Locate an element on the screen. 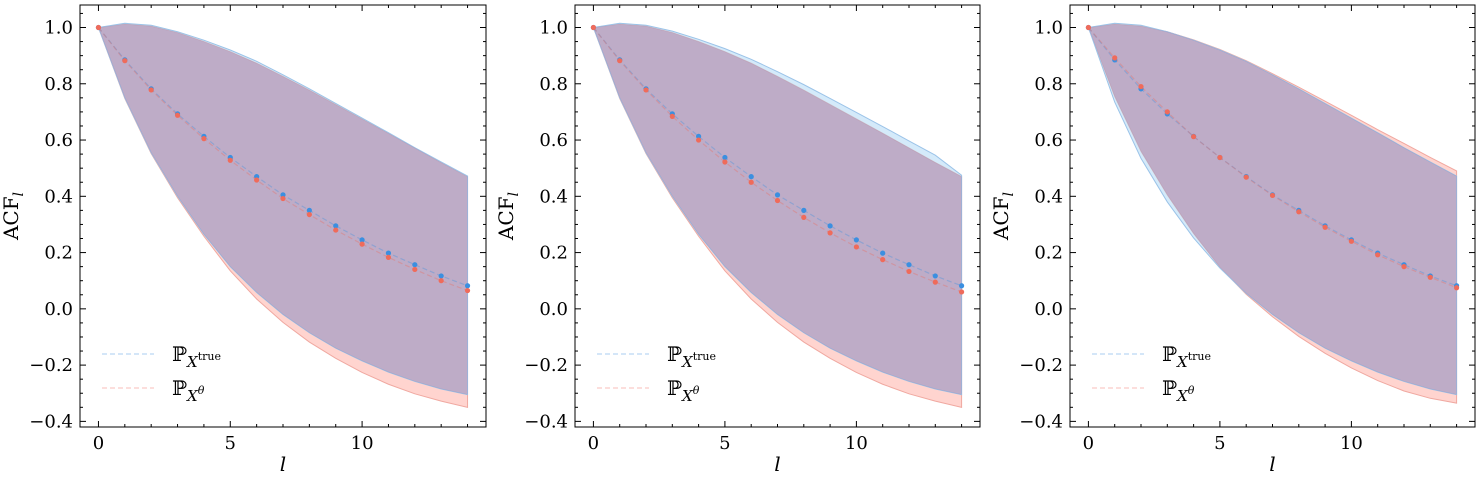 The image size is (1480, 480). mean-line-theta is located at coordinates (777, 160).